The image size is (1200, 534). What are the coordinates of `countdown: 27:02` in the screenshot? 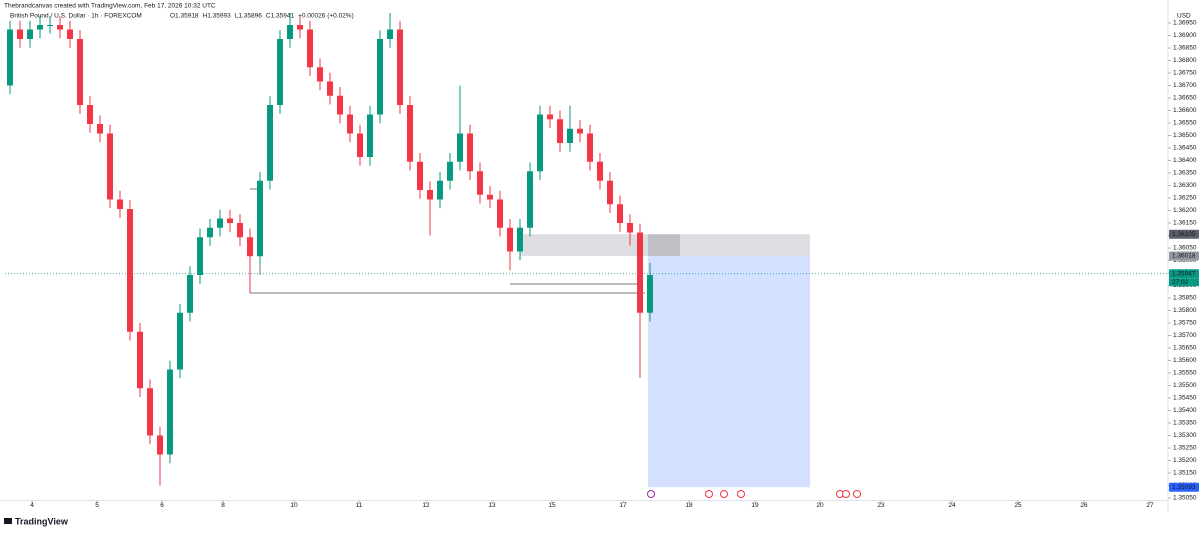 It's located at (1180, 282).